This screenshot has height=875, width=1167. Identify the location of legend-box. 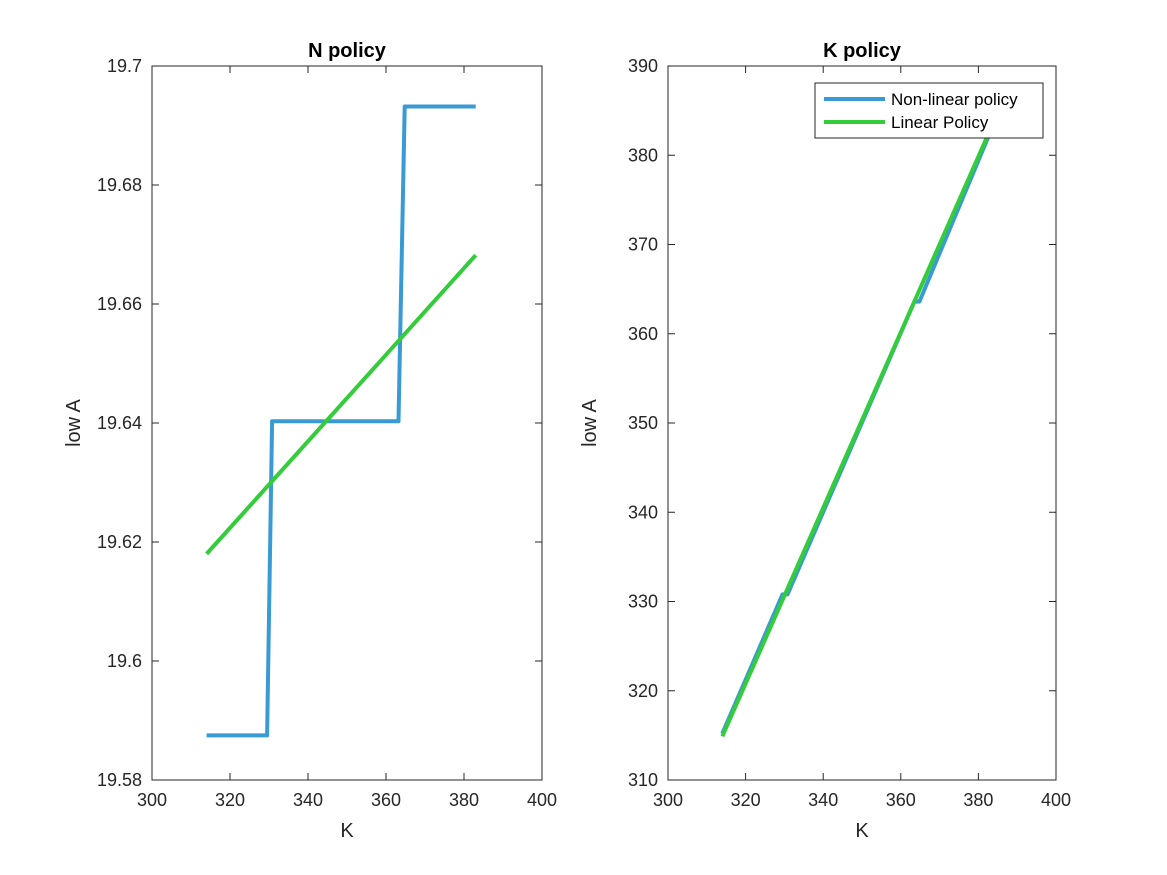
(929, 110).